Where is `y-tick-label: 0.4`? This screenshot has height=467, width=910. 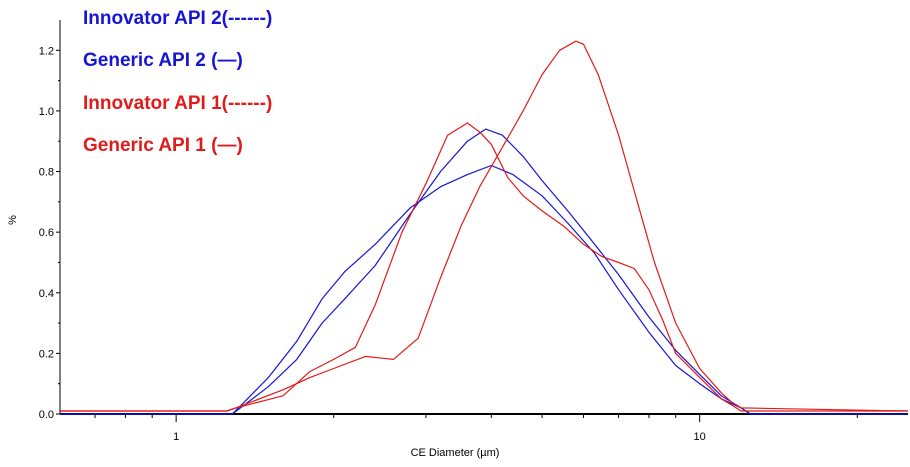 y-tick-label: 0.4 is located at coordinates (46, 294).